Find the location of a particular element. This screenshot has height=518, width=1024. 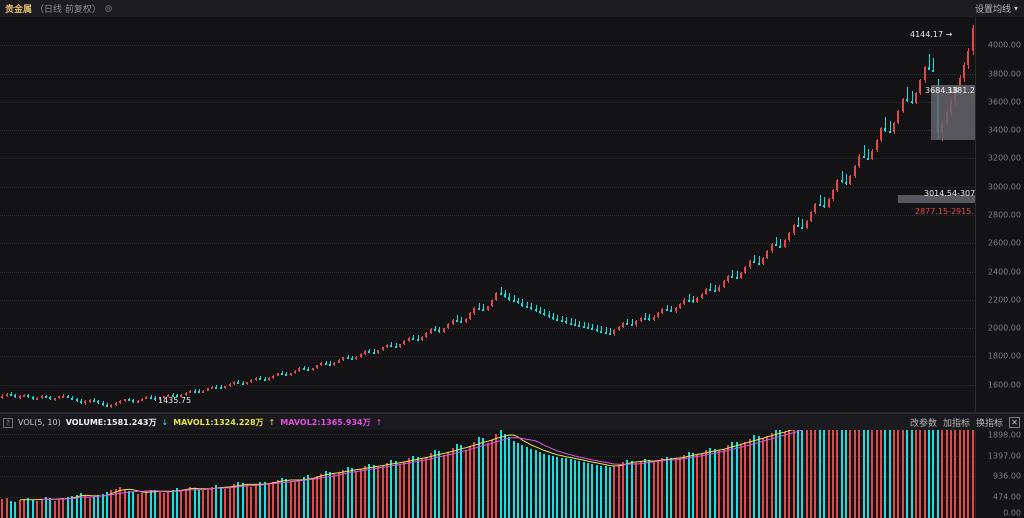

volume-arrow-icon: ↓ is located at coordinates (165, 422).